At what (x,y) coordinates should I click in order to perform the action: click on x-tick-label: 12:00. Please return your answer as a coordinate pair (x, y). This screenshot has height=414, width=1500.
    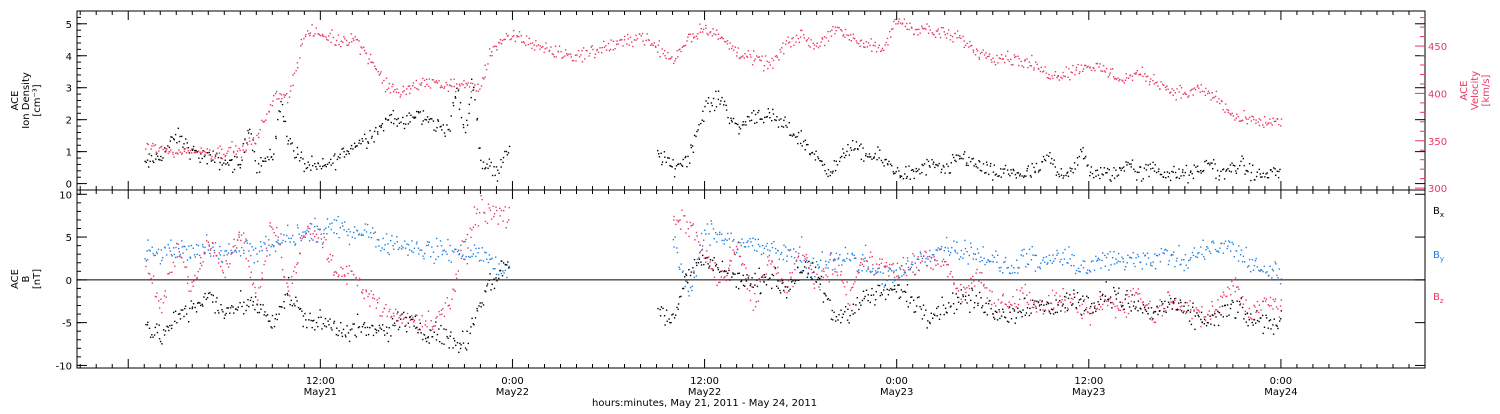
    Looking at the image, I should click on (320, 381).